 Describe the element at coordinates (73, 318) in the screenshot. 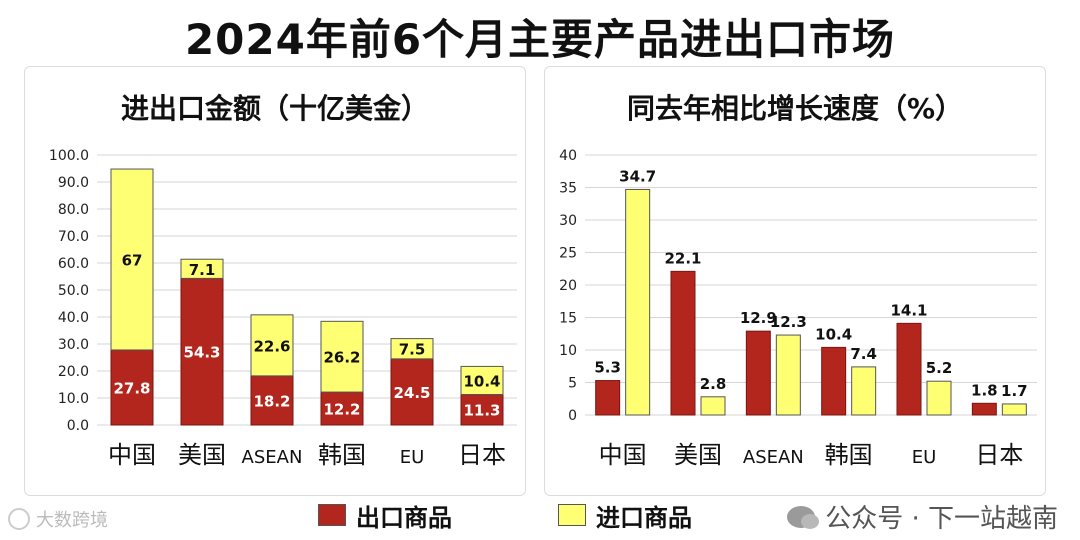

I see `y-tick-label: 40.0` at that location.